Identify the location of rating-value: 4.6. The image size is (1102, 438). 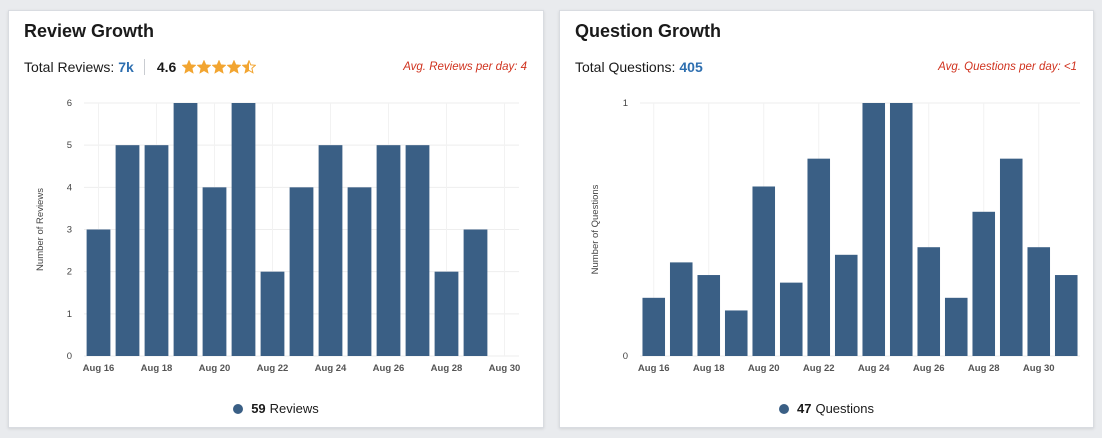
(166, 67).